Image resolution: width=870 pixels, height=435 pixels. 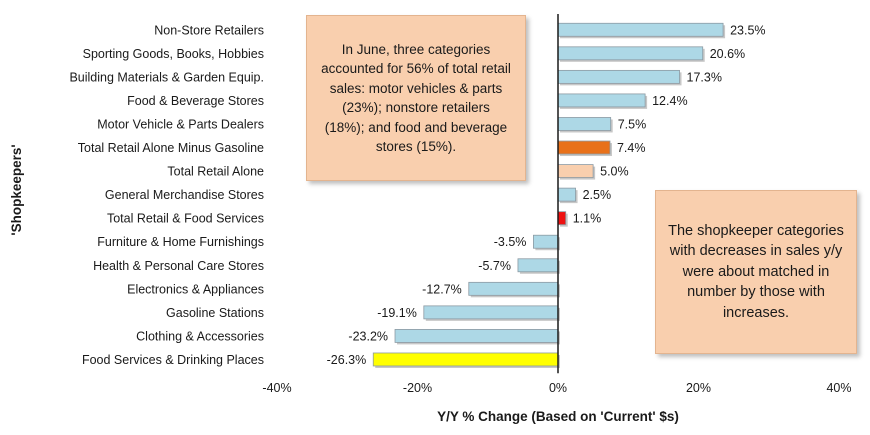 What do you see at coordinates (276, 388) in the screenshot?
I see `x-tick-label: -40%` at bounding box center [276, 388].